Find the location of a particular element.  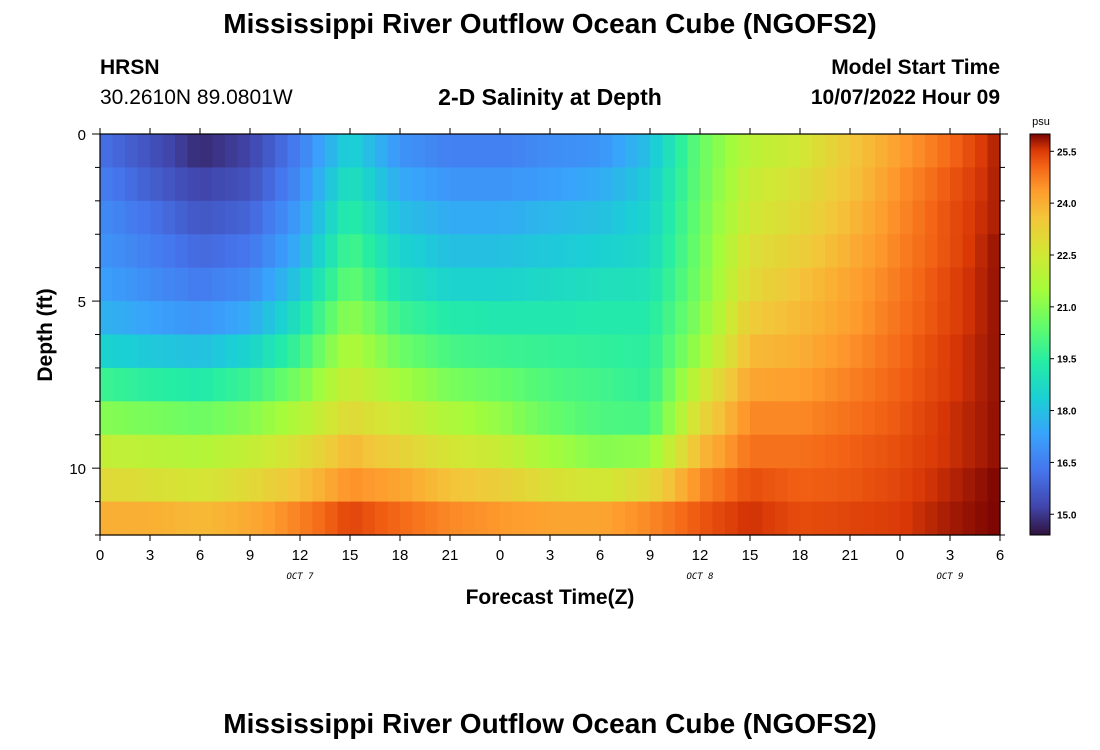

colorbar-tick-label: 21.0 is located at coordinates (1067, 308).